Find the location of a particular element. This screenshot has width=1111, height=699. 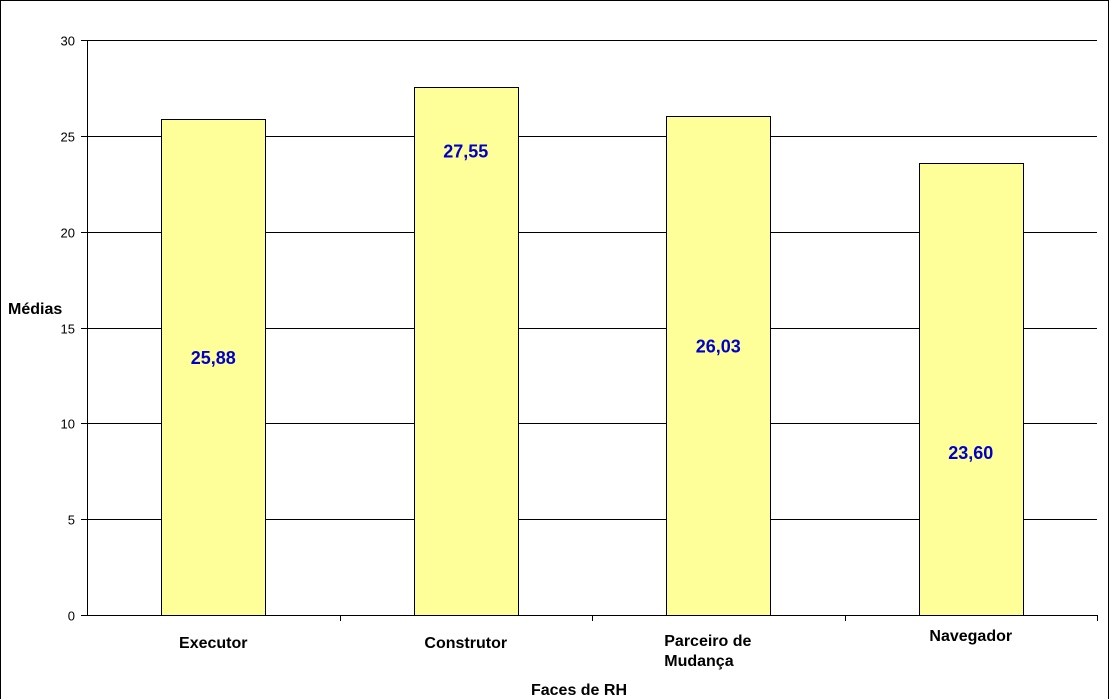

y-tick-label: 5 is located at coordinates (71, 520).